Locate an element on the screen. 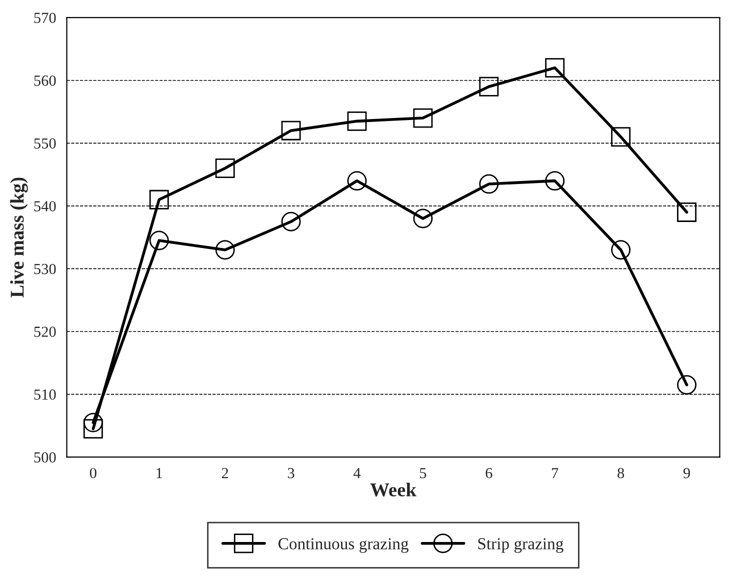 The image size is (742, 586). y-tick-label: 570 is located at coordinates (45, 18).